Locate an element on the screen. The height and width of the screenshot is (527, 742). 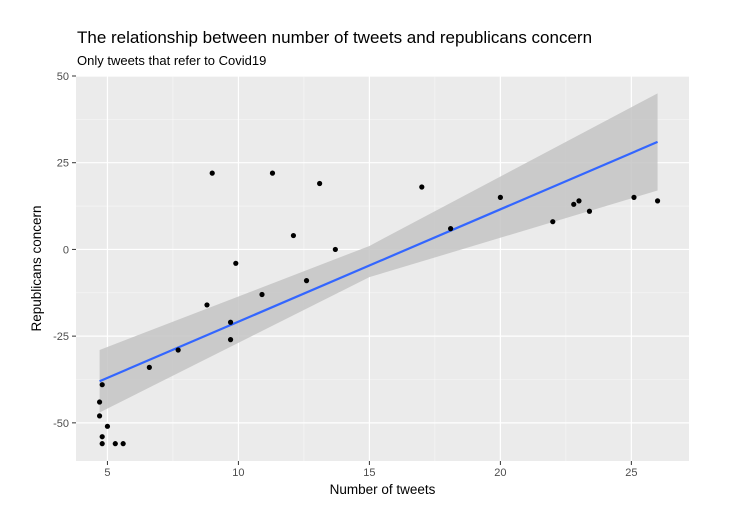
y-tick-label: 0 is located at coordinates (66, 250).